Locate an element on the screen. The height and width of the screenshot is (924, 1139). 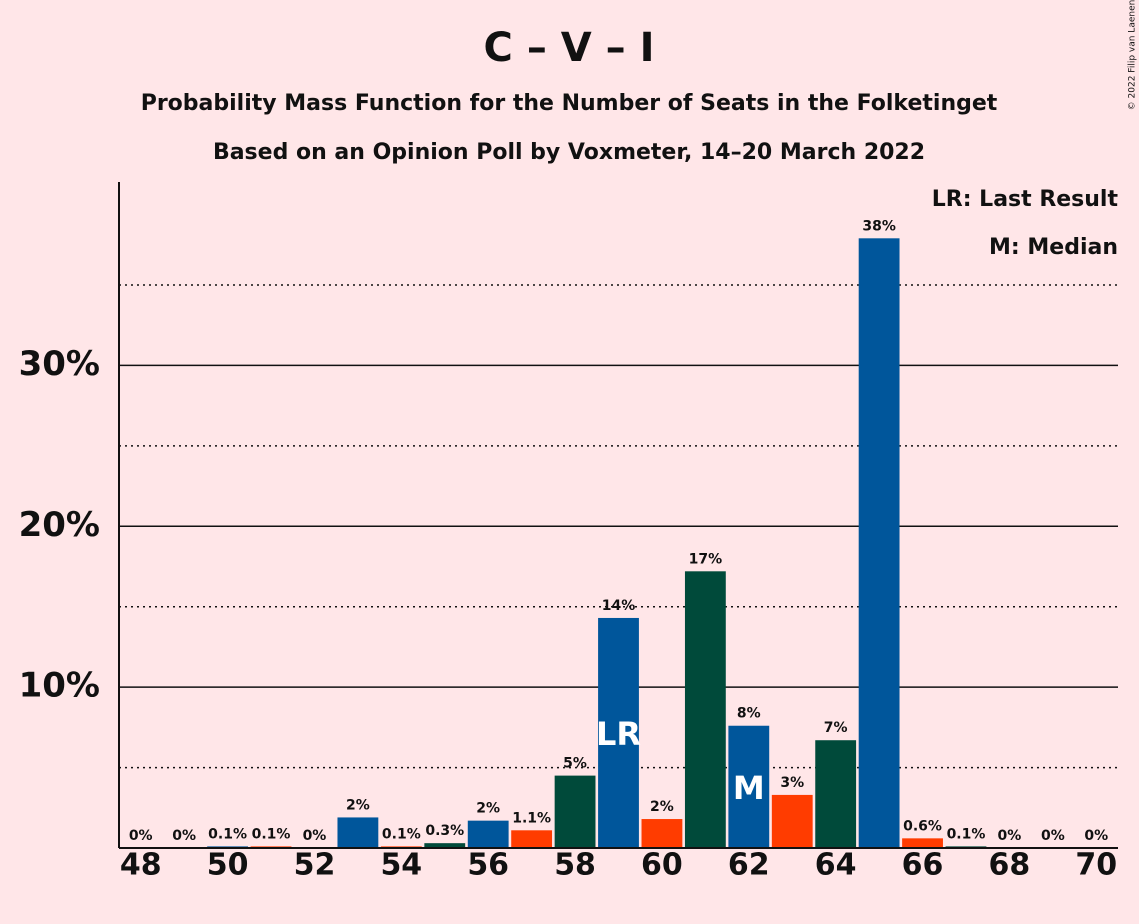
y-tick-label: 30% is located at coordinates (59, 364).